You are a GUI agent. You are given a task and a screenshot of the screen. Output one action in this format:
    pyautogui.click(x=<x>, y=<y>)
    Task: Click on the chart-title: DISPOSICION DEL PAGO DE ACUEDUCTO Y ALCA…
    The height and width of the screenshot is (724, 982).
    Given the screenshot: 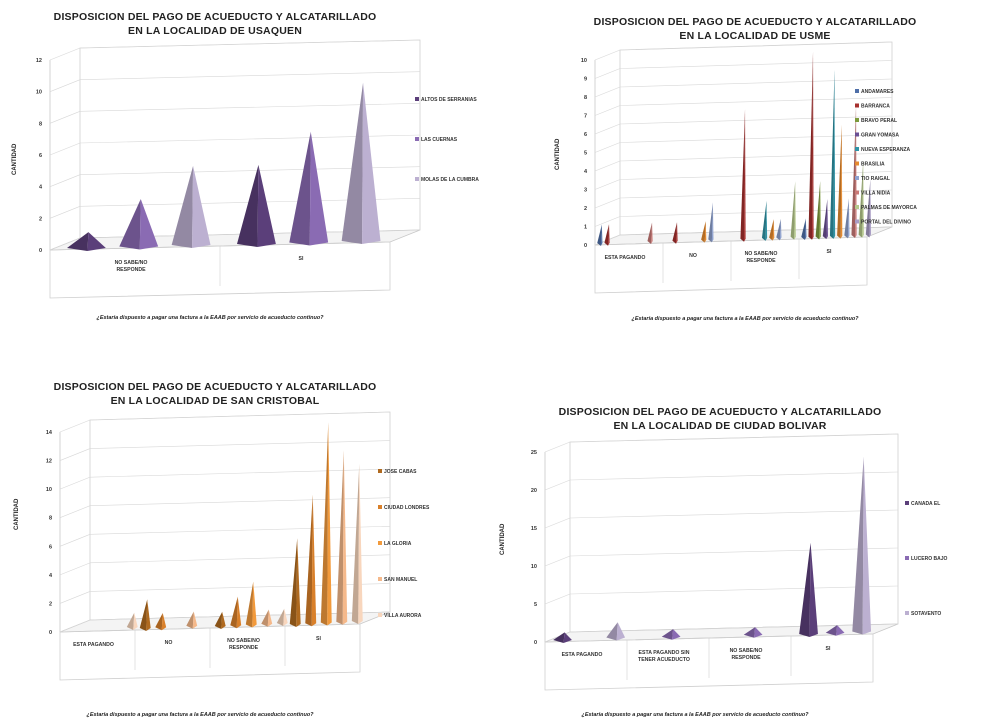 What is the action you would take?
    pyautogui.click(x=215, y=24)
    